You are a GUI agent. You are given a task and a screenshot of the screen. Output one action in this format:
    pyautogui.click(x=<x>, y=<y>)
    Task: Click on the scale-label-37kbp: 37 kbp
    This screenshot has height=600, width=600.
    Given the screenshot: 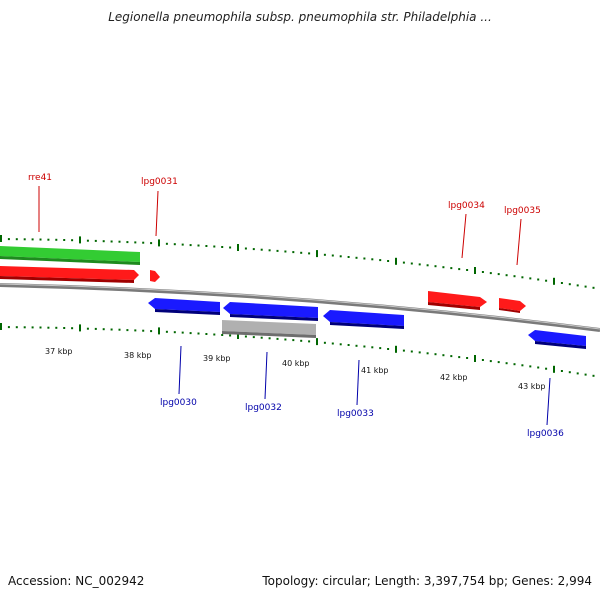 What is the action you would take?
    pyautogui.click(x=59, y=351)
    